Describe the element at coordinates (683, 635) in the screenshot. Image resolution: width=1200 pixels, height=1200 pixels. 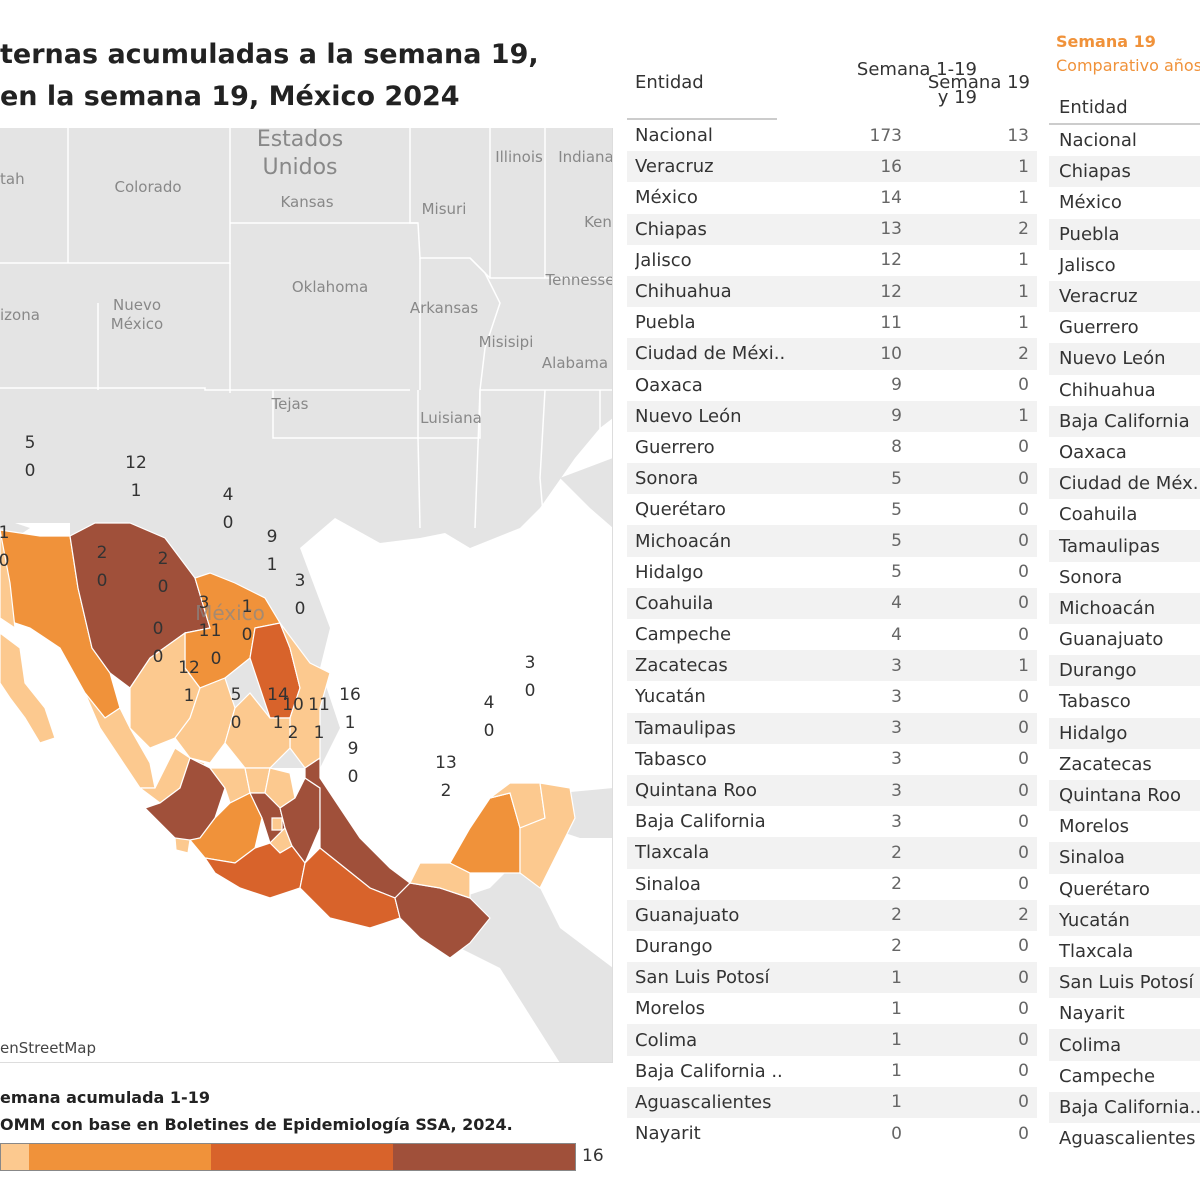
I see `row-entidad: Campeche` at that location.